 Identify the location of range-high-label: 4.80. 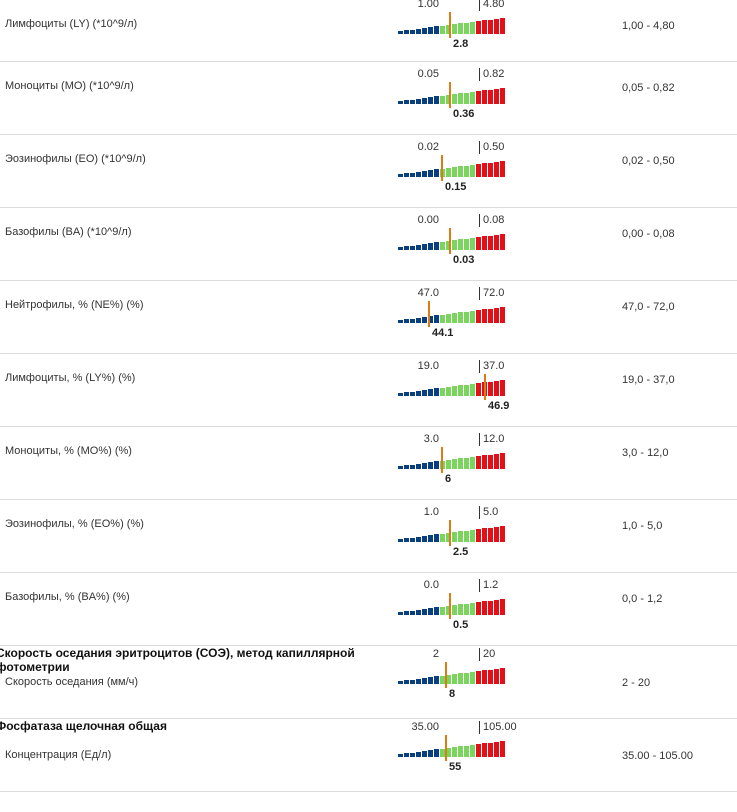
(491, 5).